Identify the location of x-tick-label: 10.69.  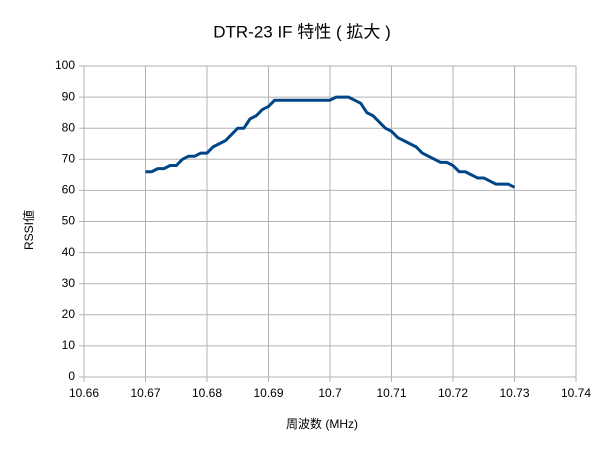
(268, 393).